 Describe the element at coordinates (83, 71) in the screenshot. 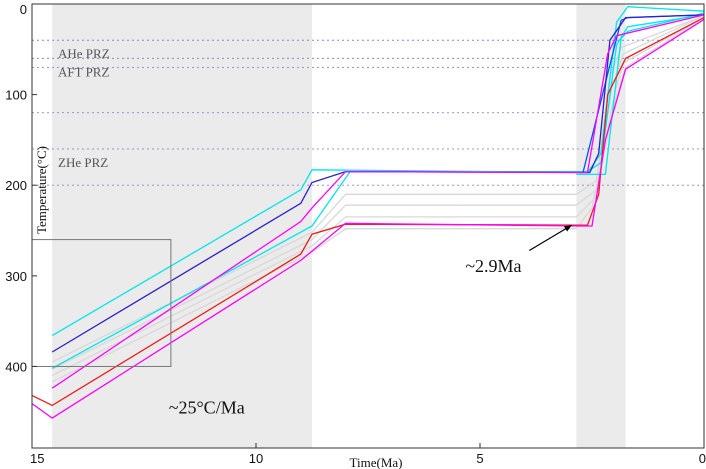

I see `prz-label-1: AFT PRZ` at that location.